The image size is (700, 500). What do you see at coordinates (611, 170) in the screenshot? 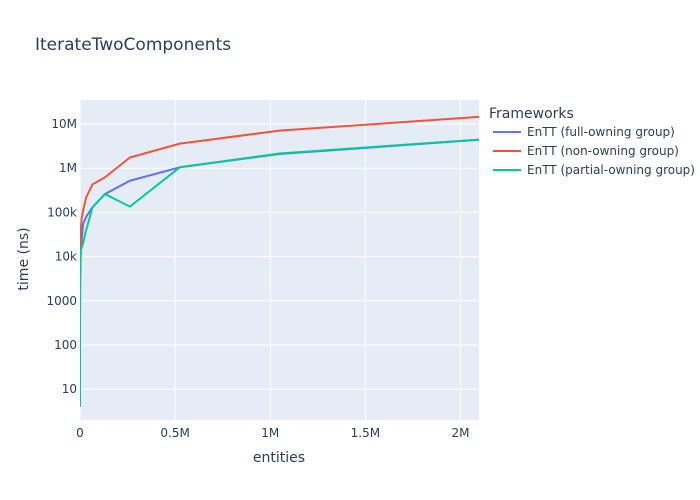
I see `legend-label: EnTT (partial-owning group)` at bounding box center [611, 170].